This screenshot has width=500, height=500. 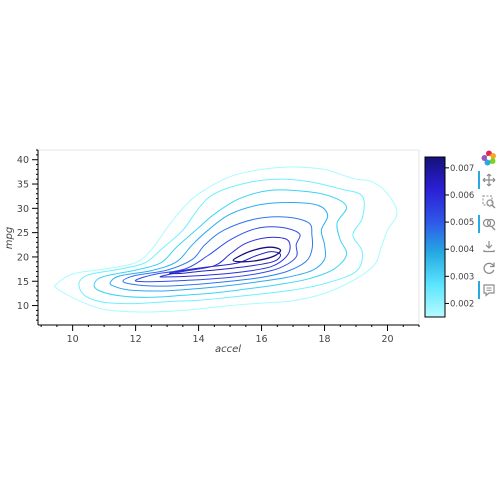 I want to click on bokeh-logo, so click(x=489, y=158).